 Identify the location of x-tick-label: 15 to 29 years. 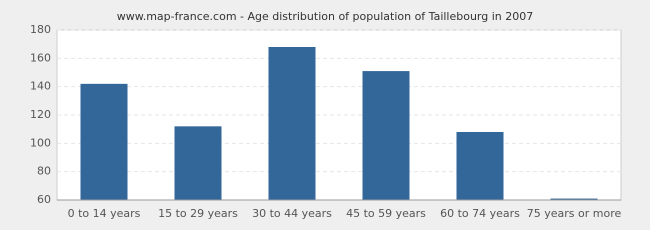
(198, 213).